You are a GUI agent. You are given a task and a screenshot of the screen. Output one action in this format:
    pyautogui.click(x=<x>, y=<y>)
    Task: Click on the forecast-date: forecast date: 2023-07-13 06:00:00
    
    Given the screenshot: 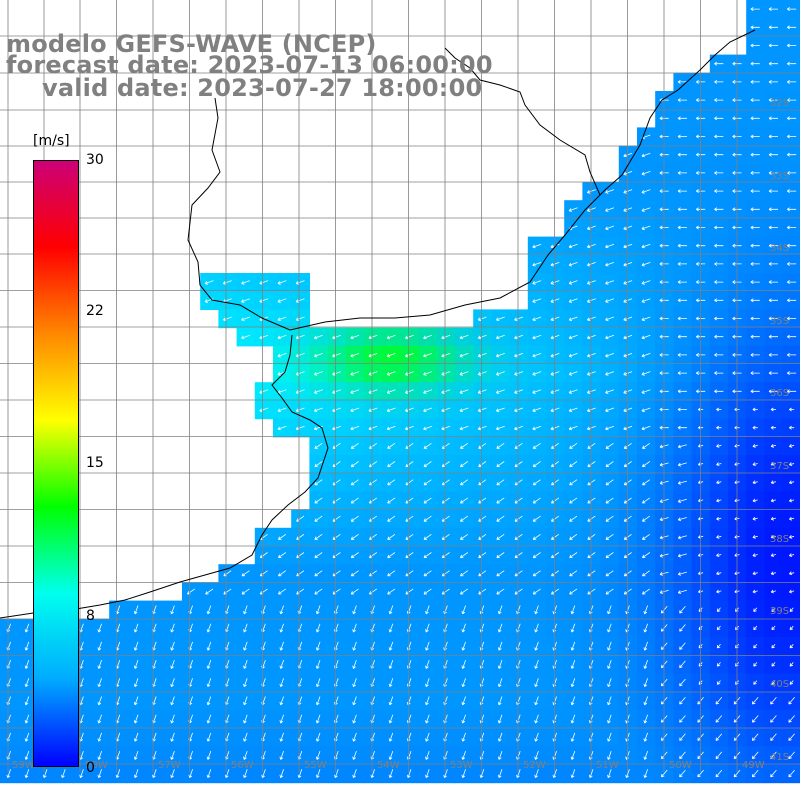 What is the action you would take?
    pyautogui.click(x=249, y=65)
    